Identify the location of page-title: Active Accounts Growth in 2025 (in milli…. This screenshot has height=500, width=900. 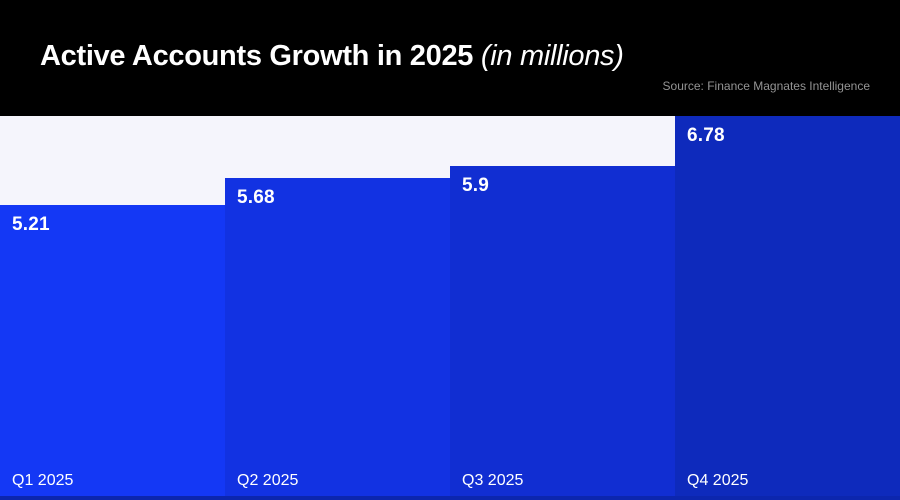
(455, 56).